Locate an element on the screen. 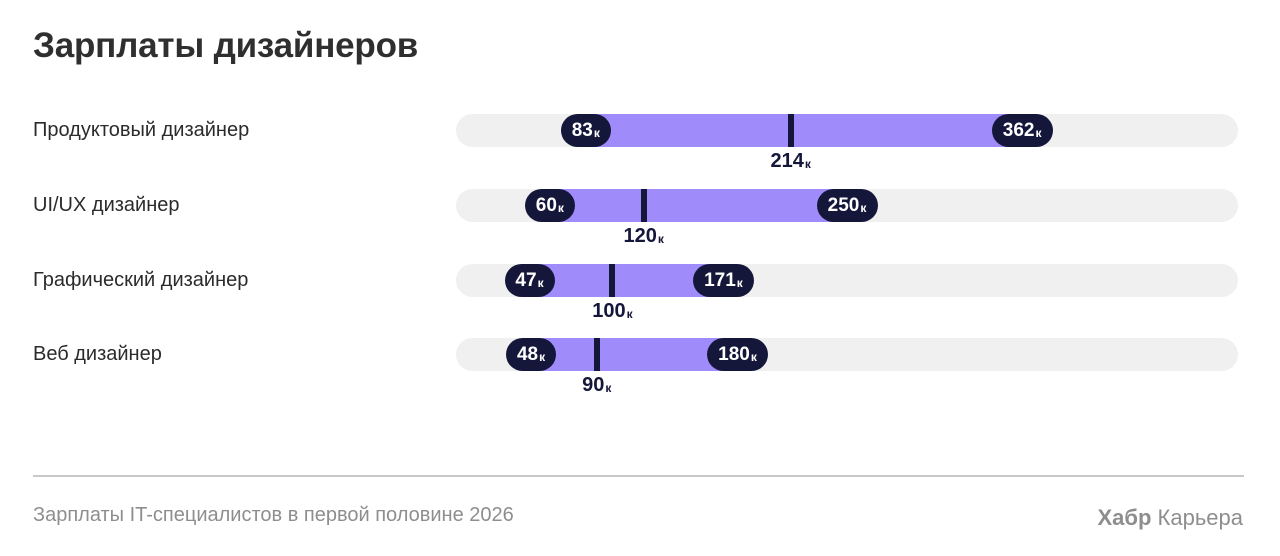 Image resolution: width=1280 pixels, height=556 pixels. role-label: Продуктовый дизайнер is located at coordinates (141, 130).